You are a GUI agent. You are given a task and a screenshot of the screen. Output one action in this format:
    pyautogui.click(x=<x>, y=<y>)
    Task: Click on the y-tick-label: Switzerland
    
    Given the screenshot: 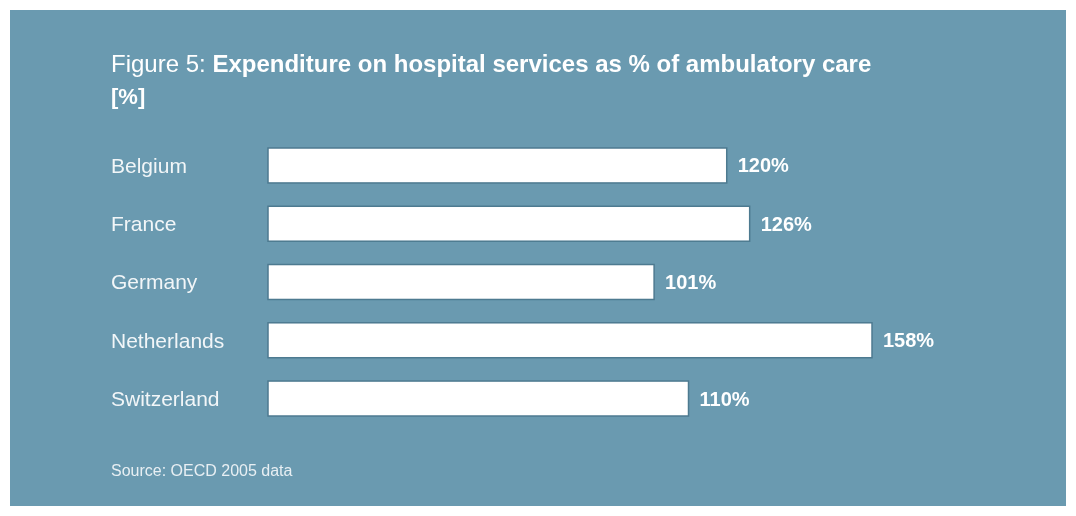 What is the action you would take?
    pyautogui.click(x=165, y=398)
    